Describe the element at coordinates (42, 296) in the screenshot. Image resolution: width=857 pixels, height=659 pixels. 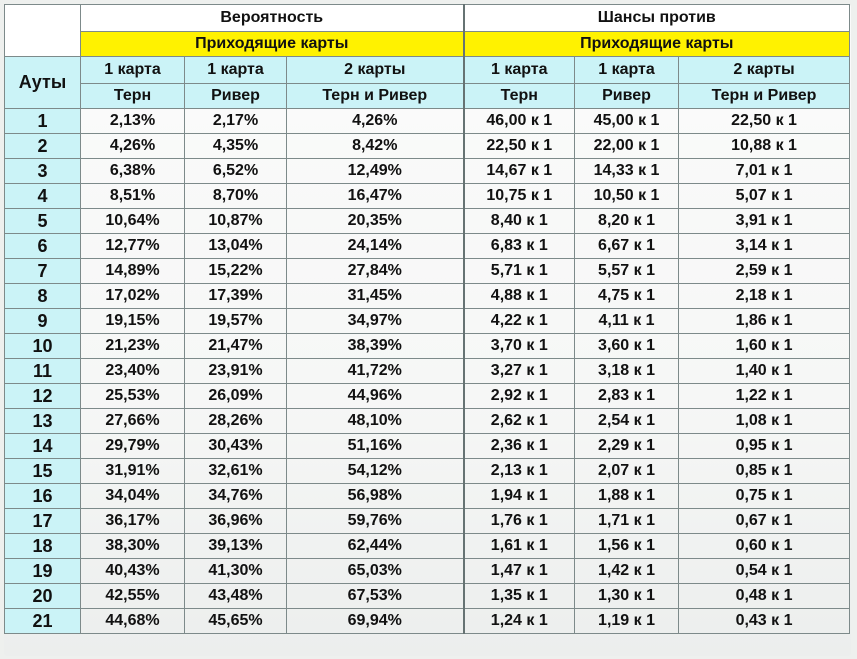
I see `outs-cell: 8` at that location.